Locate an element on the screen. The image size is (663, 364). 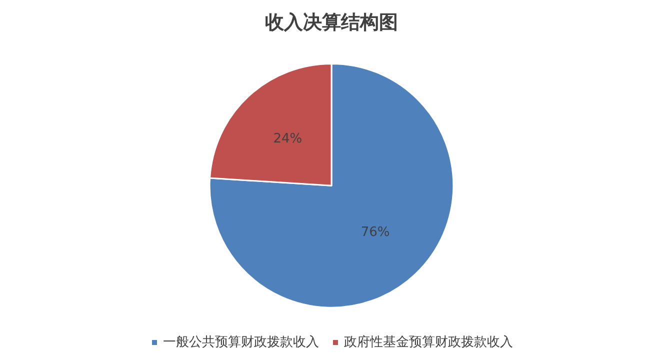
chart-title: 收入决算结构图 is located at coordinates (331, 23).